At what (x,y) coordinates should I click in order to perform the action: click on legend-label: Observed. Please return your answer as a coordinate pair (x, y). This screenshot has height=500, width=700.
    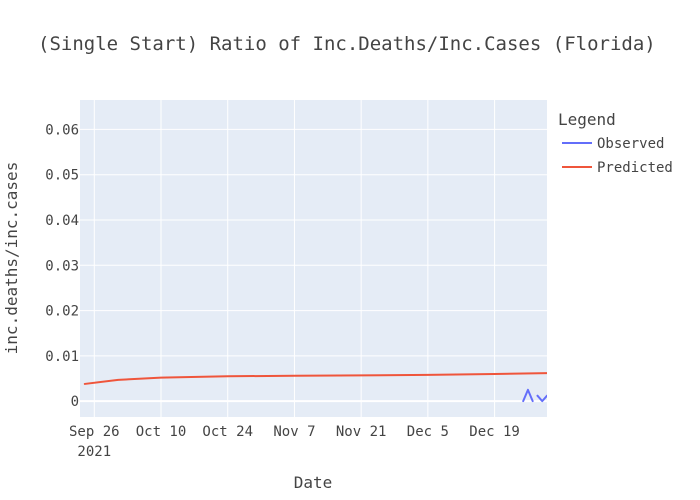
    Looking at the image, I should click on (630, 144).